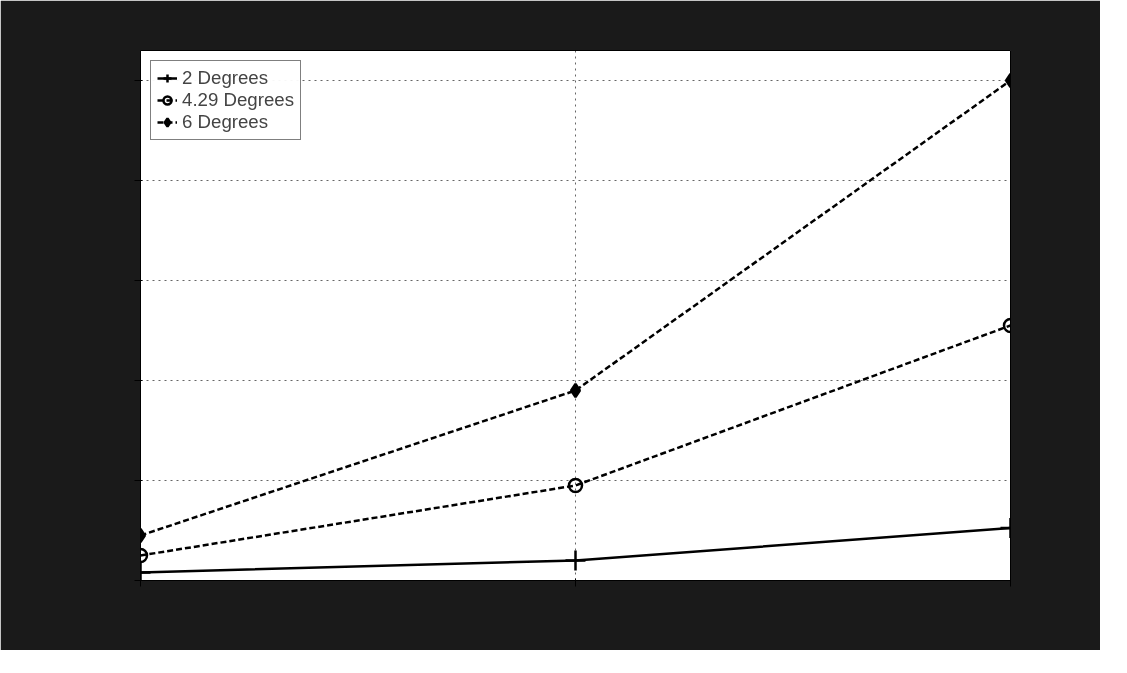 This screenshot has height=673, width=1127. I want to click on legend-label: 6 Degrees, so click(225, 122).